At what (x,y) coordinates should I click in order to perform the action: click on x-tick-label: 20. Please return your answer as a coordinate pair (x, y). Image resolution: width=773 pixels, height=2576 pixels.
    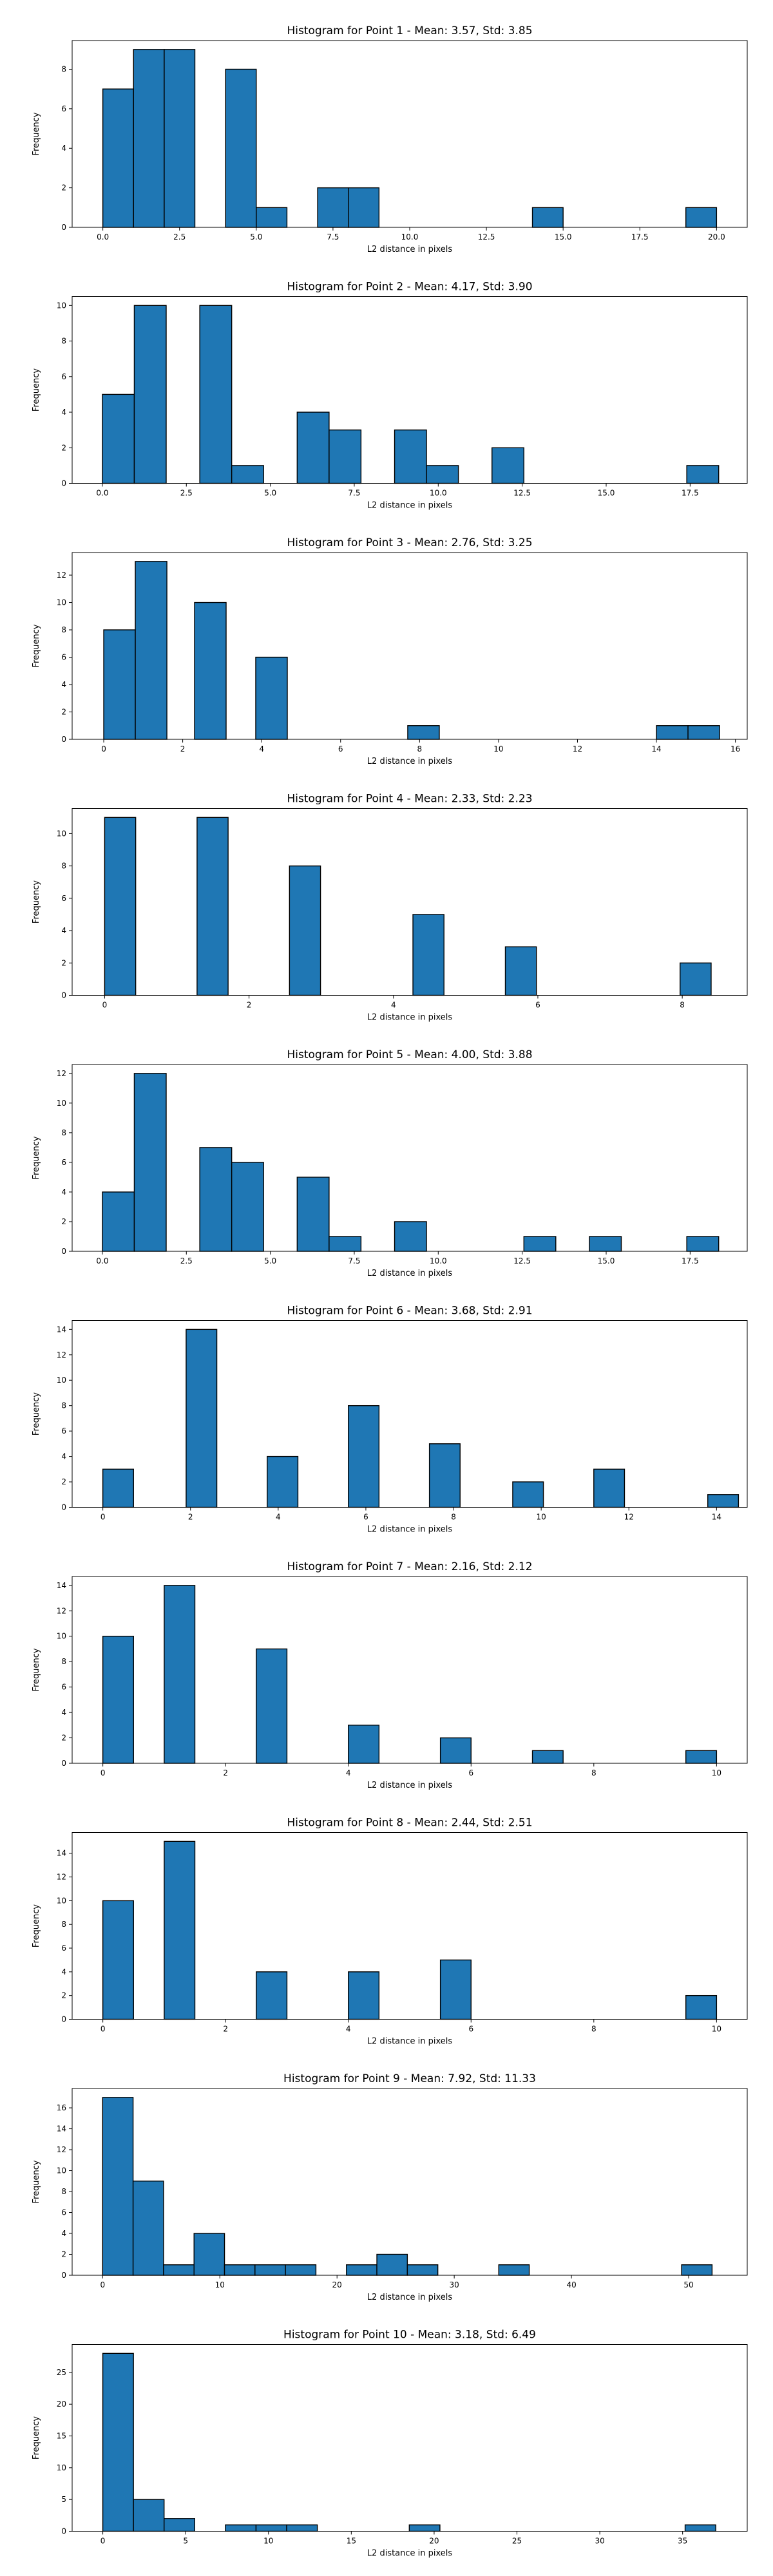
    Looking at the image, I should click on (337, 2284).